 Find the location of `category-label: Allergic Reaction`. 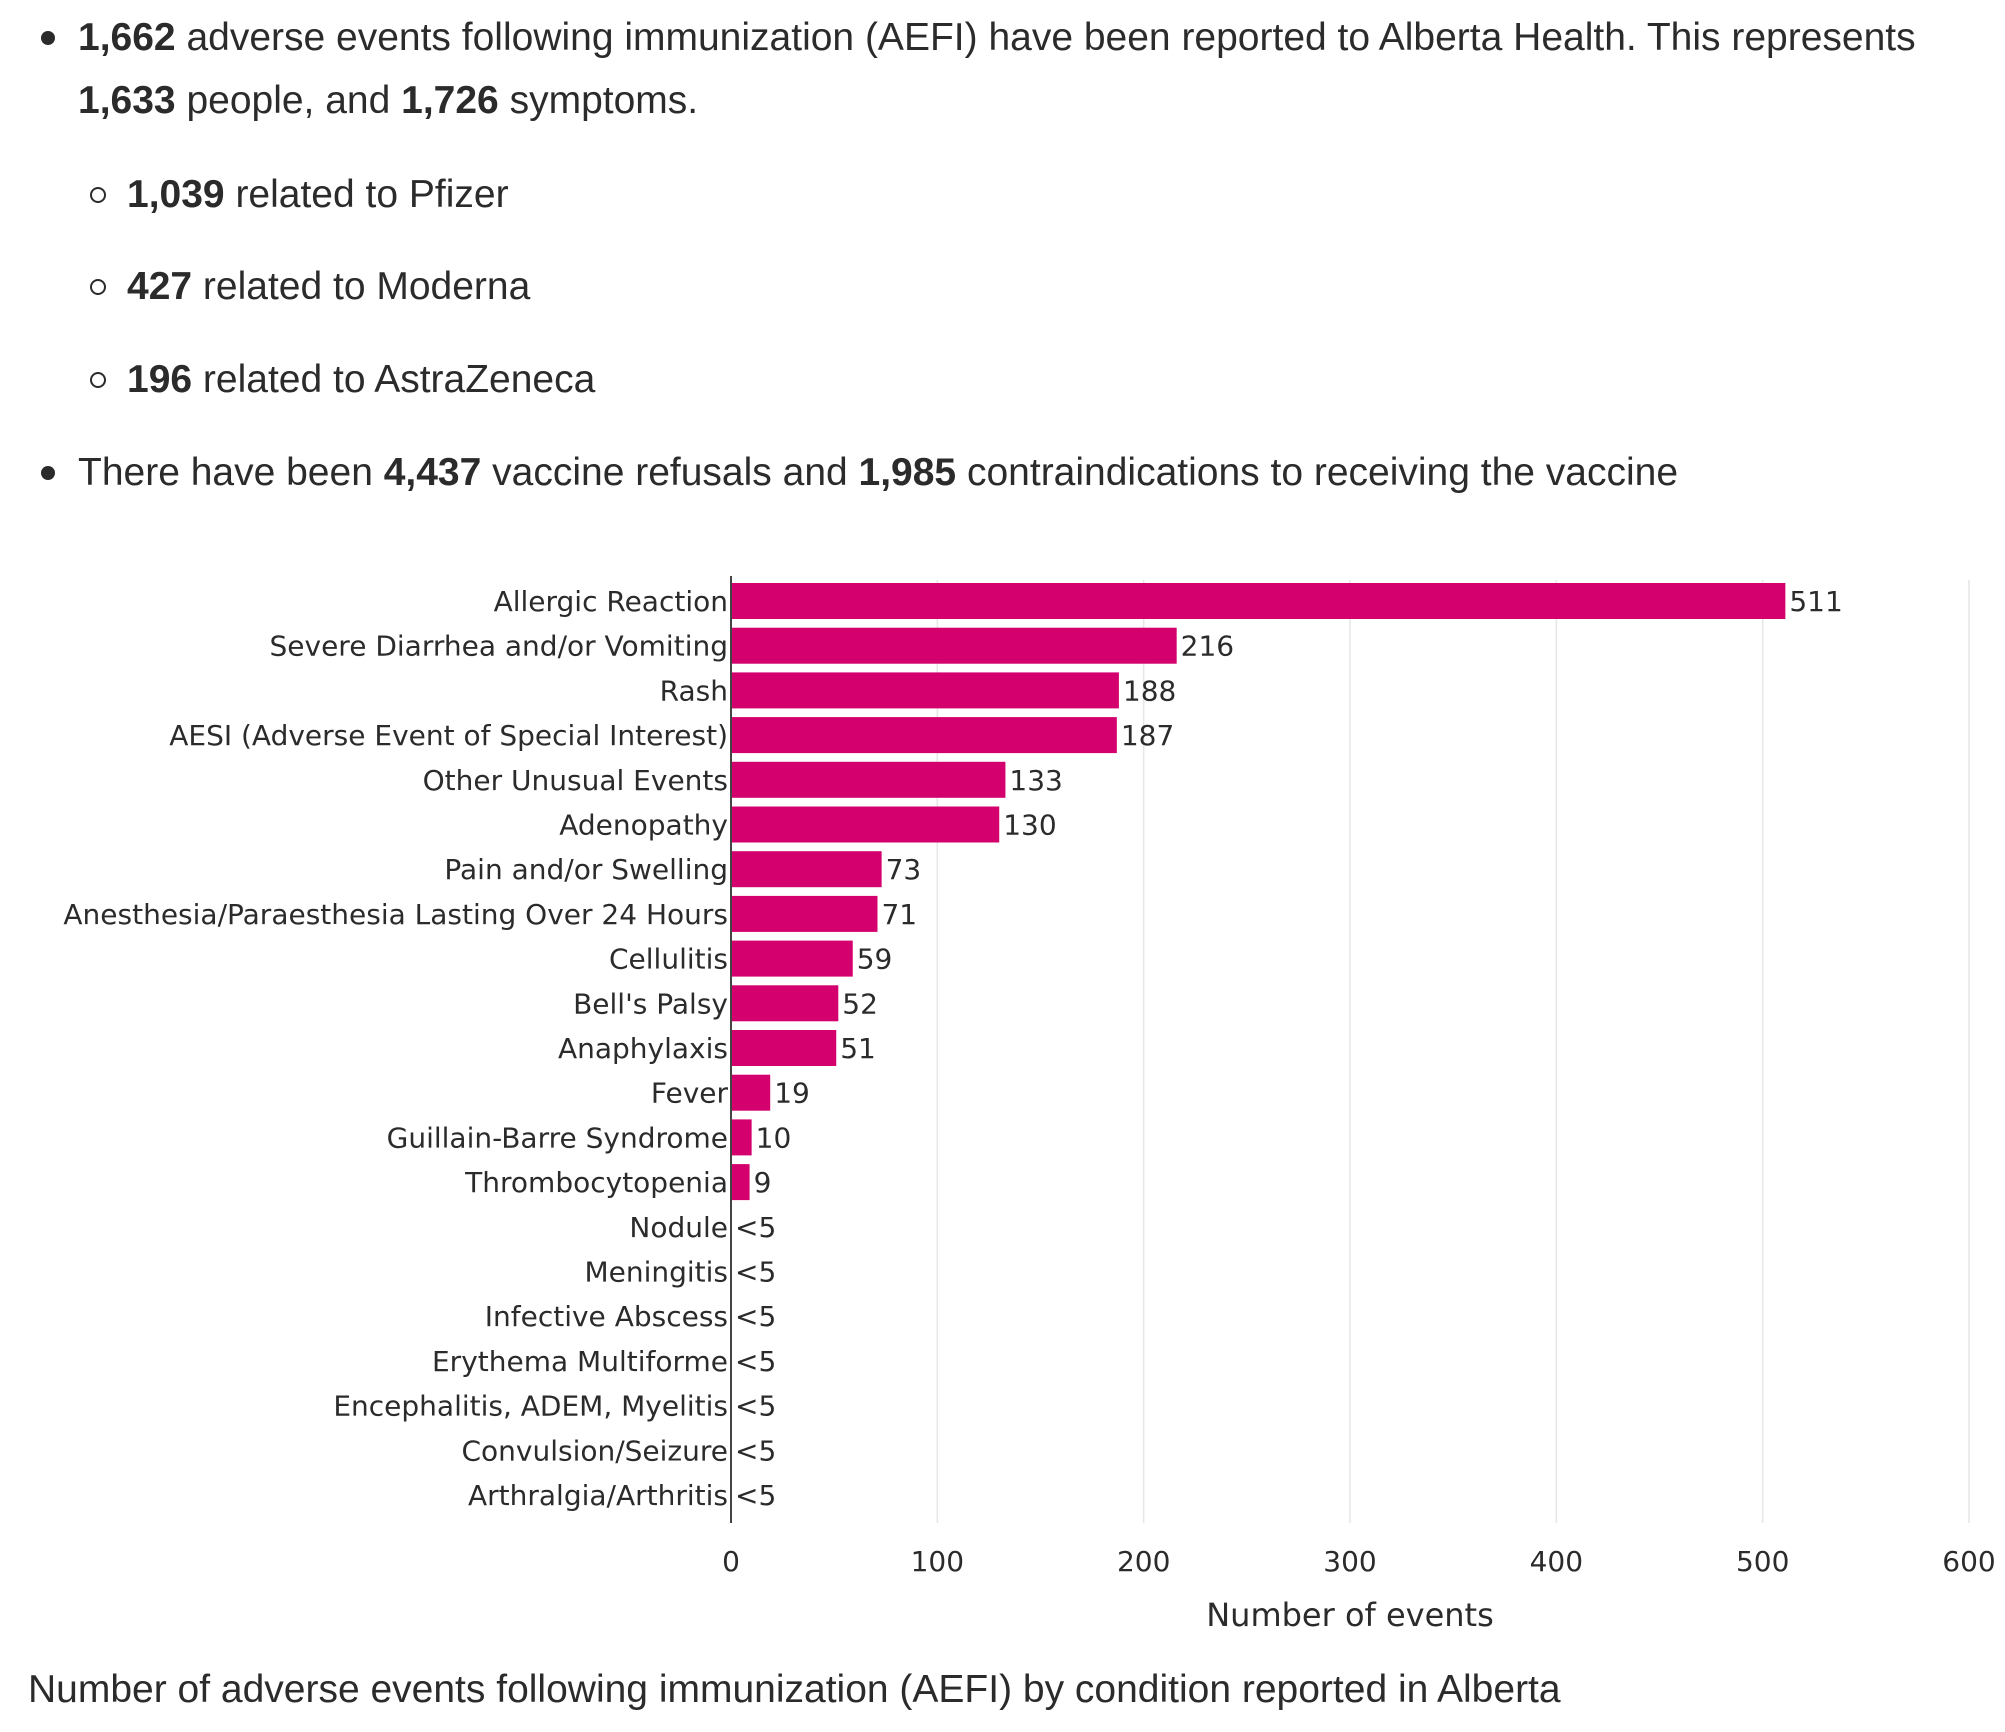

category-label: Allergic Reaction is located at coordinates (611, 601).